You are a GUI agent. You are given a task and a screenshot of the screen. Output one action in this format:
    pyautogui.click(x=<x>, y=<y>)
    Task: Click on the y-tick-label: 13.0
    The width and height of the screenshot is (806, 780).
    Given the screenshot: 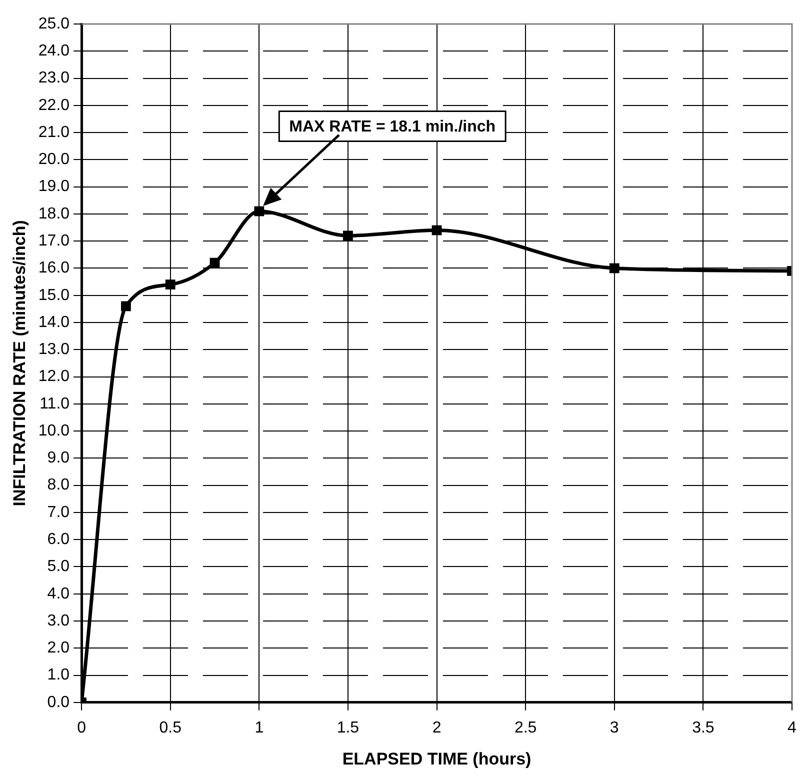 What is the action you would take?
    pyautogui.click(x=54, y=349)
    